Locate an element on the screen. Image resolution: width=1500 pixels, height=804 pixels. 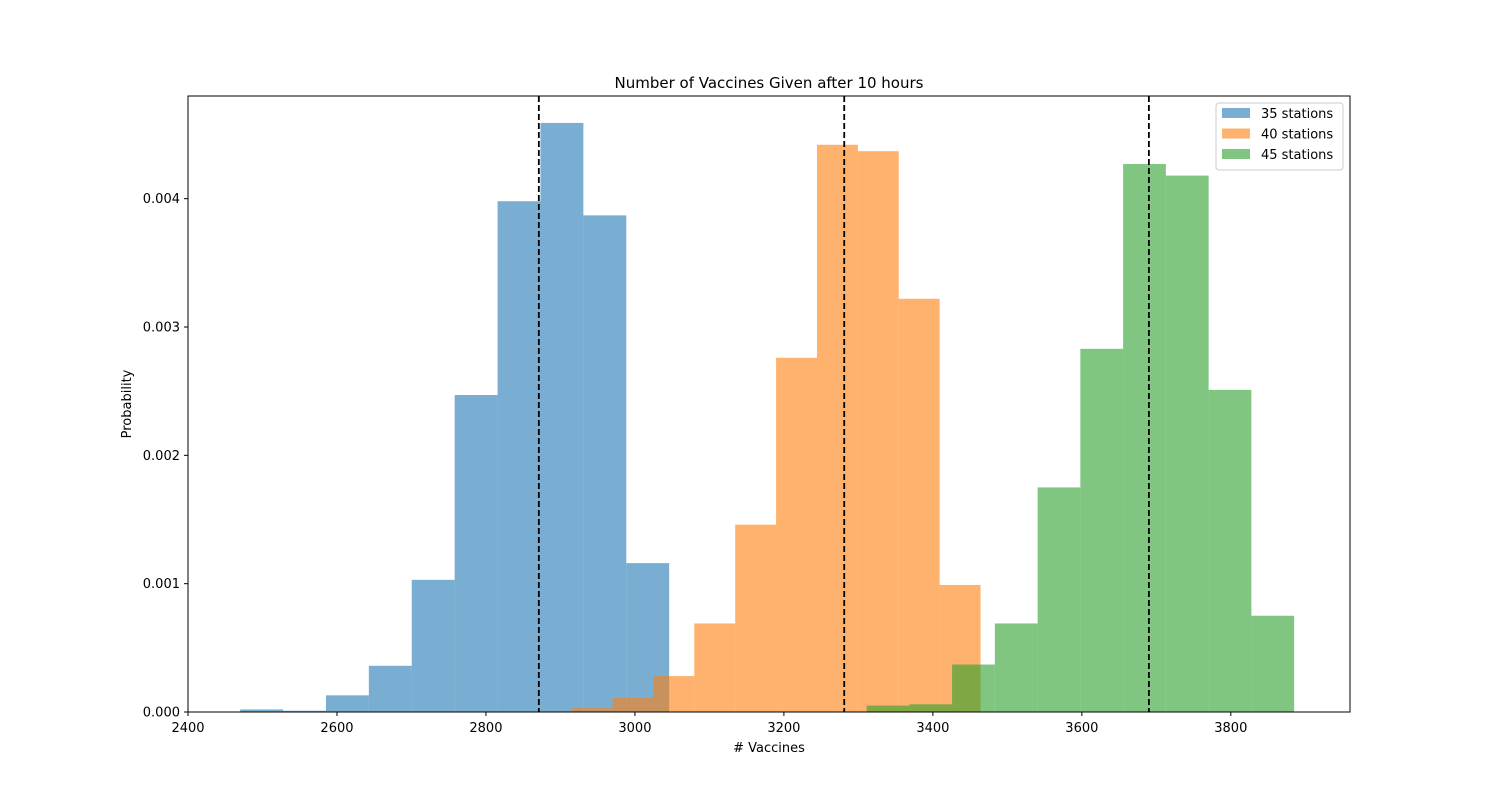
x-axis: 2400 2600 2800 3000 3200 3400 3600 3800 is located at coordinates (709, 724).